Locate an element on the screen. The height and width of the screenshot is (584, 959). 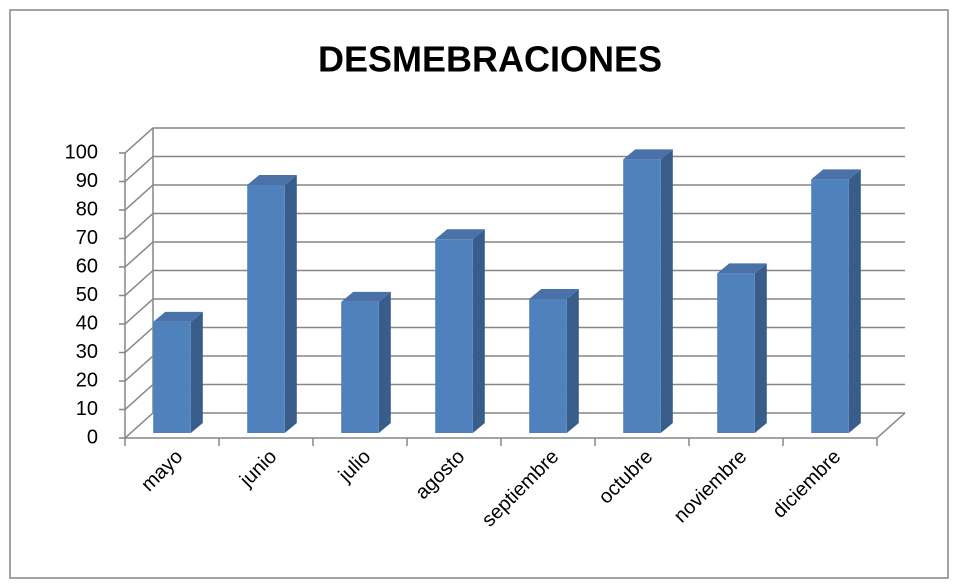
y-tick-label: 70 is located at coordinates (87, 238).